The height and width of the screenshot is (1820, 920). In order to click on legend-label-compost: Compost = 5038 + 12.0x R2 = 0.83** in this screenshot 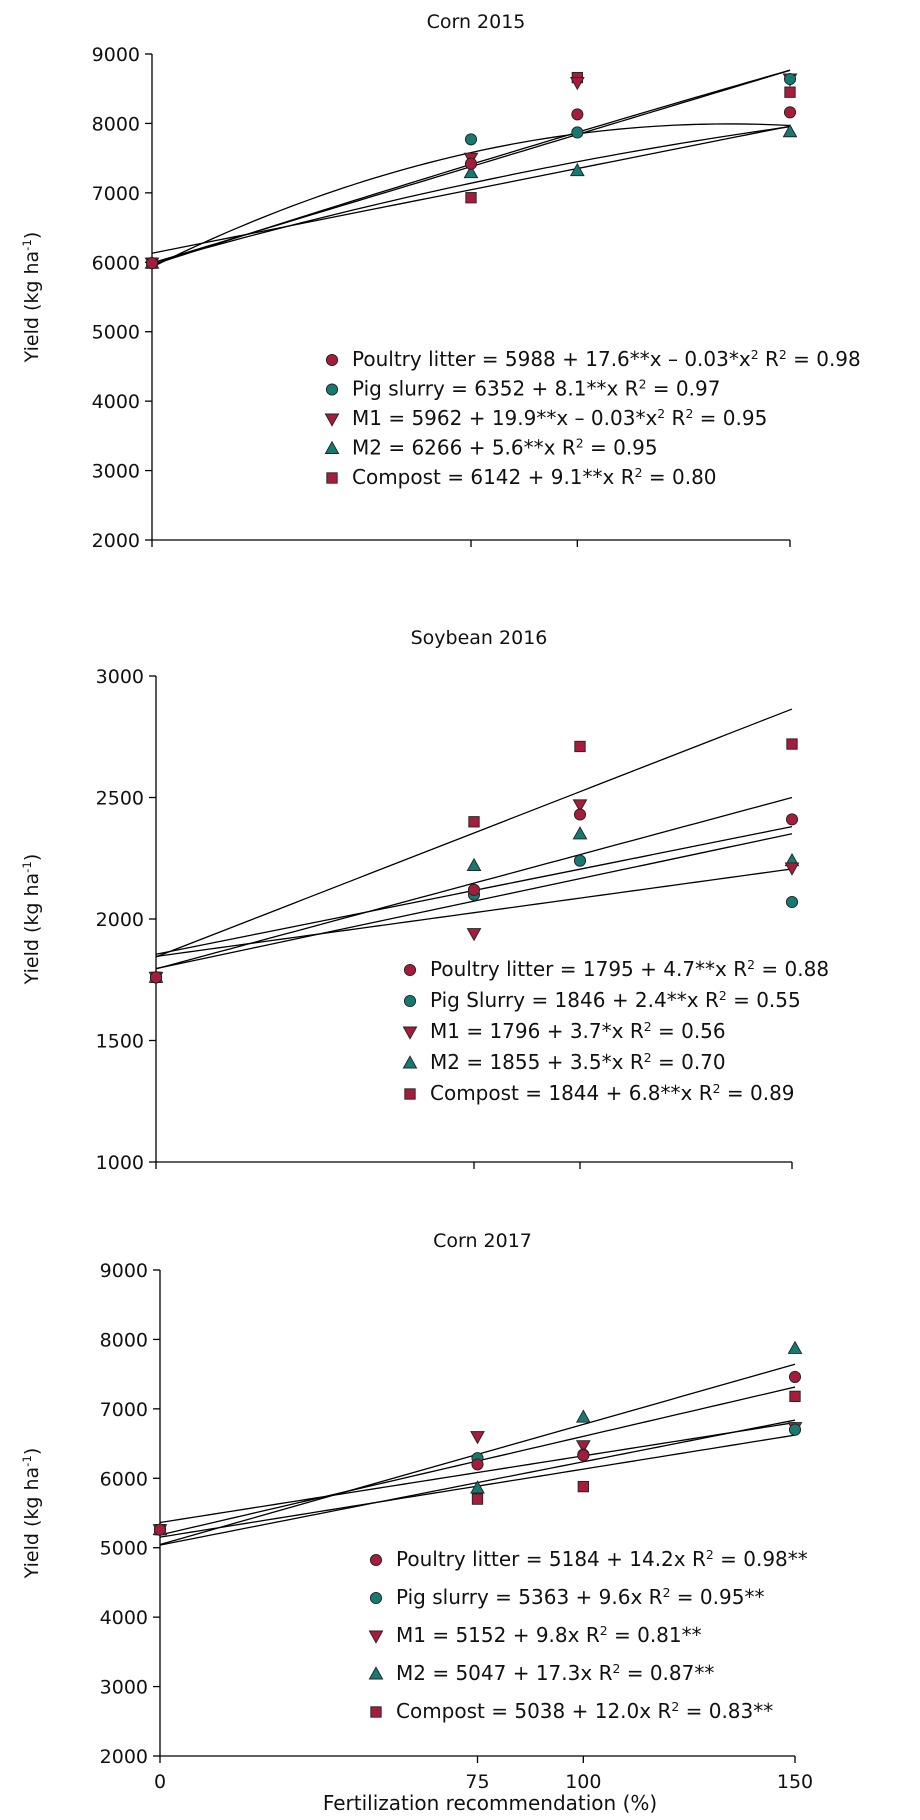, I will do `click(584, 1711)`.